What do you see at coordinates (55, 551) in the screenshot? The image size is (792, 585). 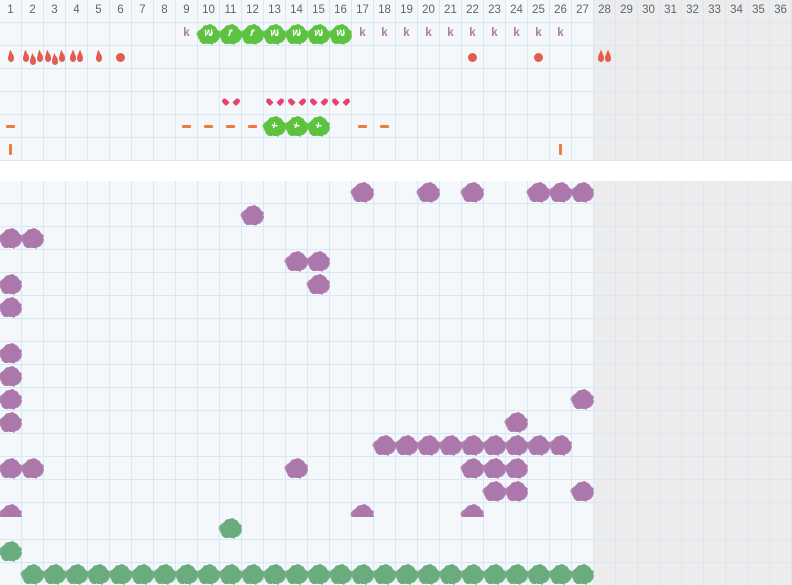 I see `grid-cell-r1-c3` at bounding box center [55, 551].